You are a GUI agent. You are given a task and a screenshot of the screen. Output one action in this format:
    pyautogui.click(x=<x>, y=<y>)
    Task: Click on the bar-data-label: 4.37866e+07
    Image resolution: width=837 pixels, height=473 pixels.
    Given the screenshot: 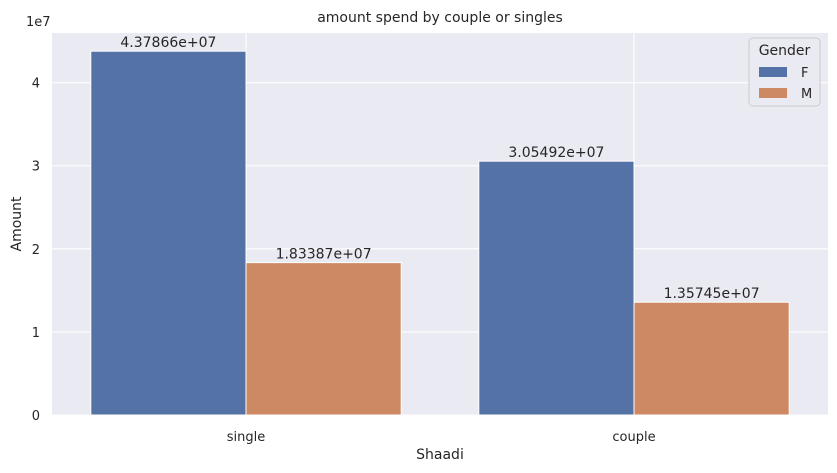 What is the action you would take?
    pyautogui.click(x=168, y=43)
    